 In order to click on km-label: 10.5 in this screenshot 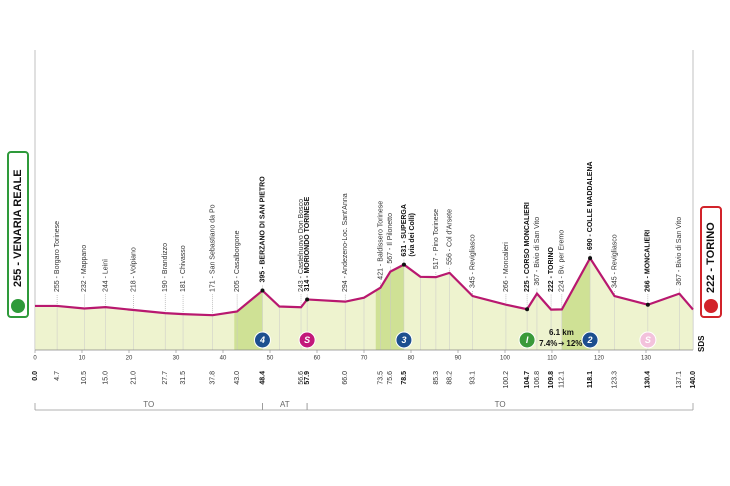, I will do `click(84, 378)`.